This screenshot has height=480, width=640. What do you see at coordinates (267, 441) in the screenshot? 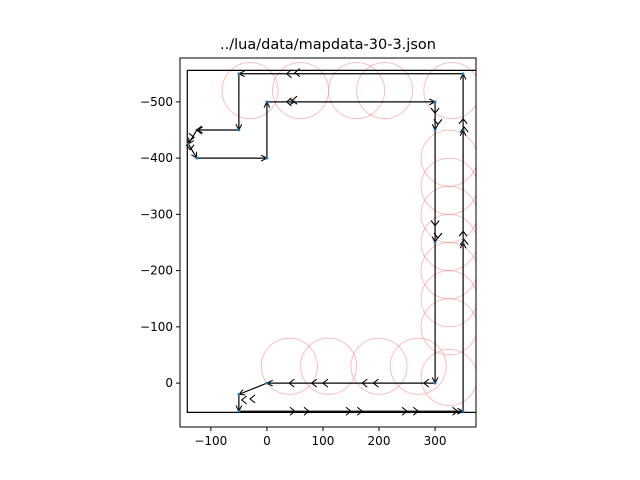
I see `x-tick-label: 0` at bounding box center [267, 441].